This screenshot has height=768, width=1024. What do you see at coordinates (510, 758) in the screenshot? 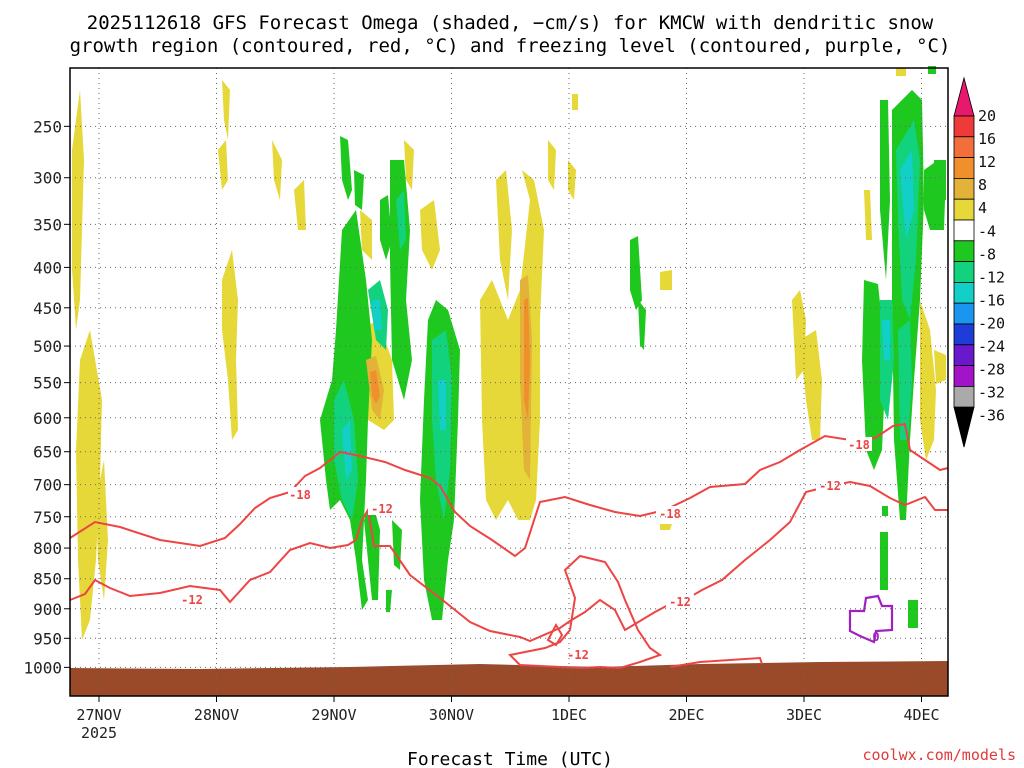
I see `x-axis-title: Forecast Time (UTC)` at bounding box center [510, 758].